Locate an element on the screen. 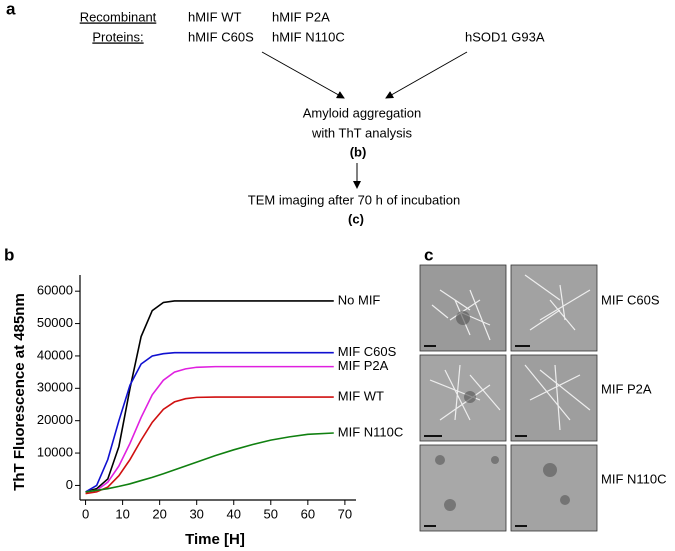 The image size is (675, 551). x-tick-label: 0 is located at coordinates (85, 513).